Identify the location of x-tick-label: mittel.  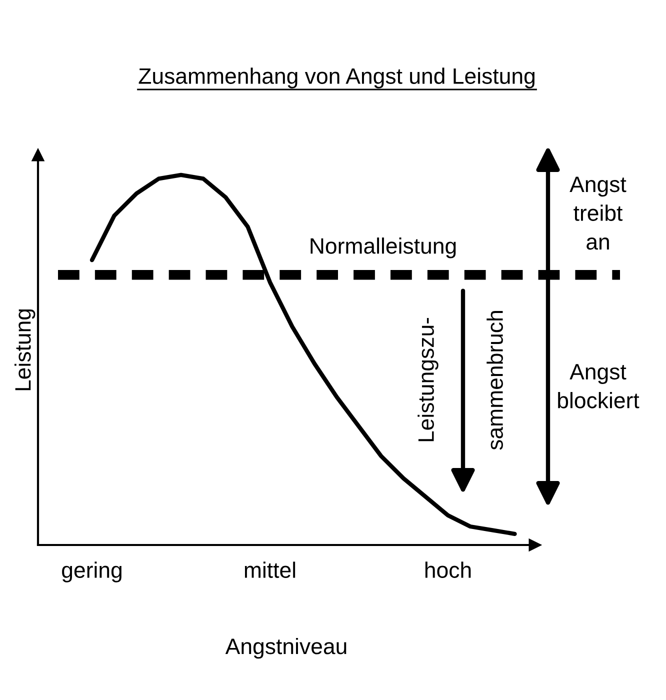
(270, 570).